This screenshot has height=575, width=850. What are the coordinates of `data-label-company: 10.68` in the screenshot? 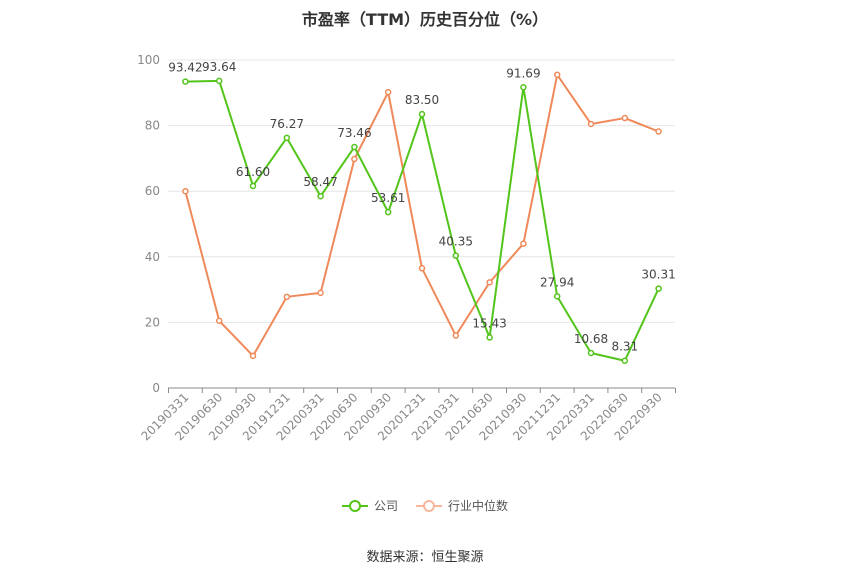 It's located at (591, 339).